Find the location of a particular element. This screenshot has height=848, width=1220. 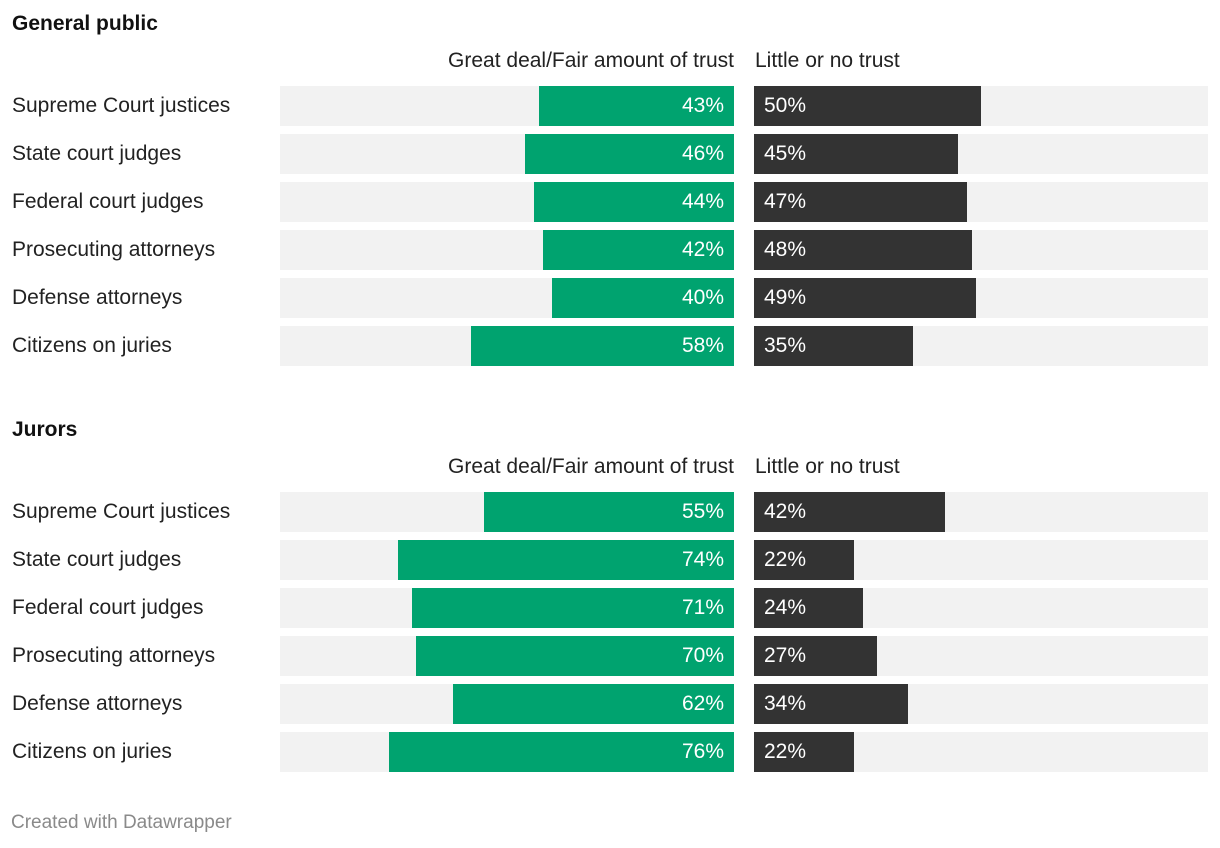

no-trust-track: 42% is located at coordinates (981, 512).